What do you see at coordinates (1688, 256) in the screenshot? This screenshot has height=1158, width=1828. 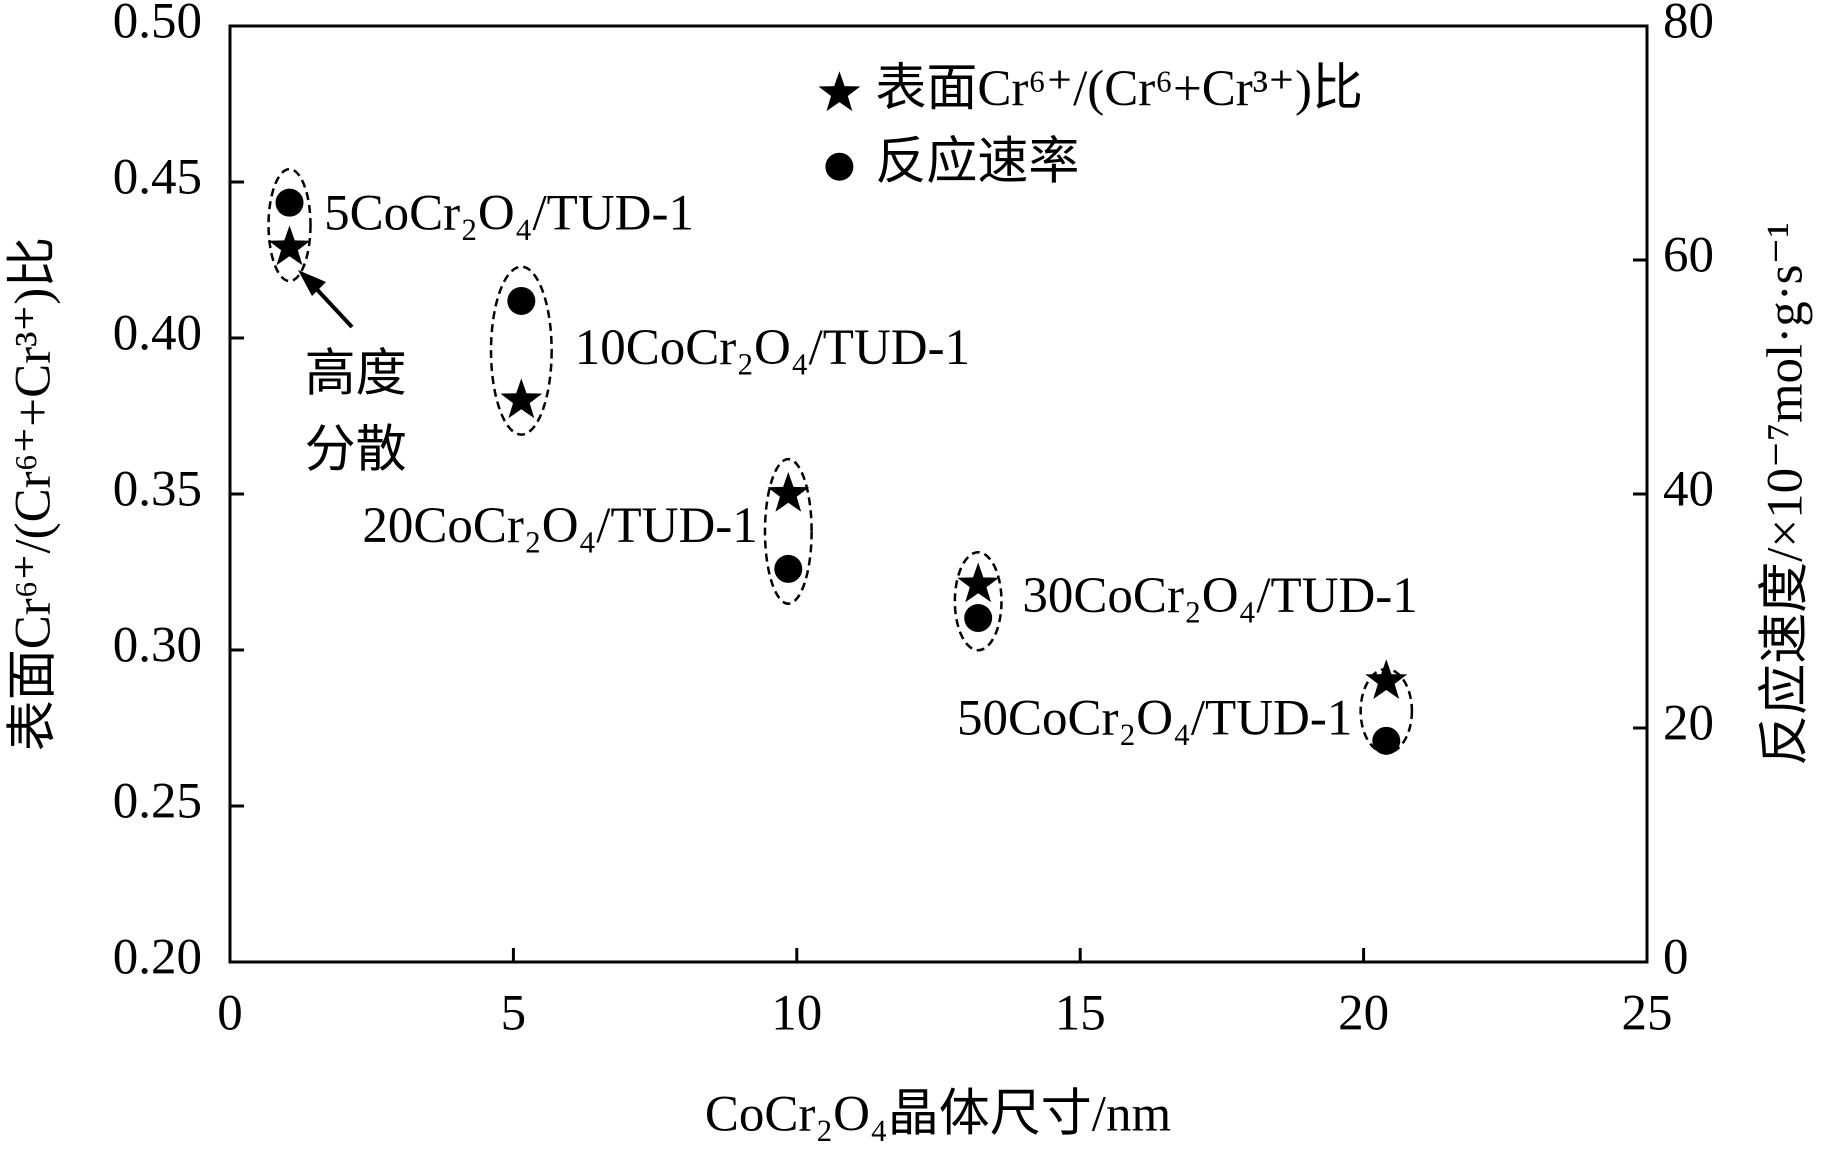 I see `y2-tick-label: 60` at bounding box center [1688, 256].